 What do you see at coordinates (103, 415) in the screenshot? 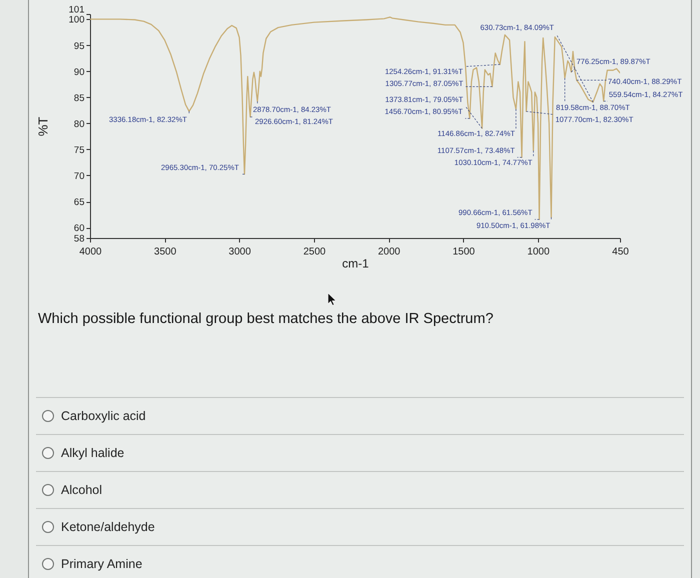
I see `text: Carboxylic acid` at bounding box center [103, 415].